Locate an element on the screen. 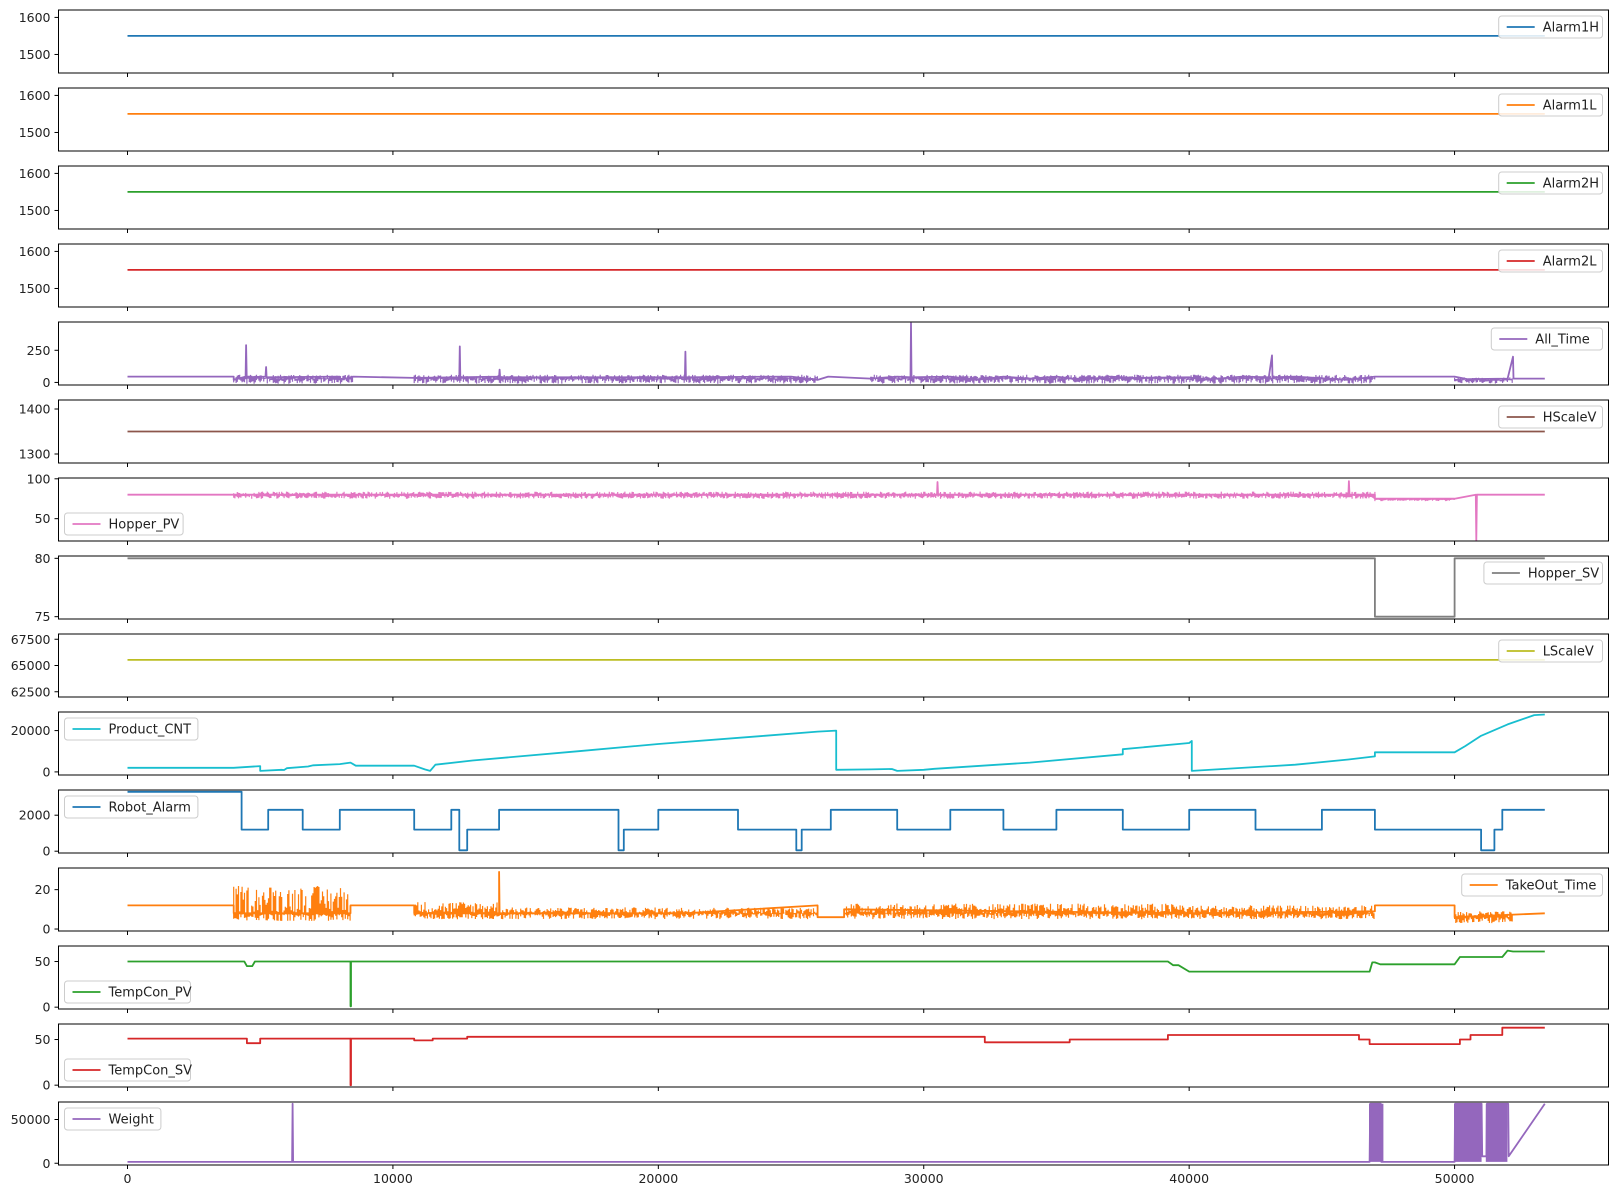  legend: HScaleV is located at coordinates (1550, 417).